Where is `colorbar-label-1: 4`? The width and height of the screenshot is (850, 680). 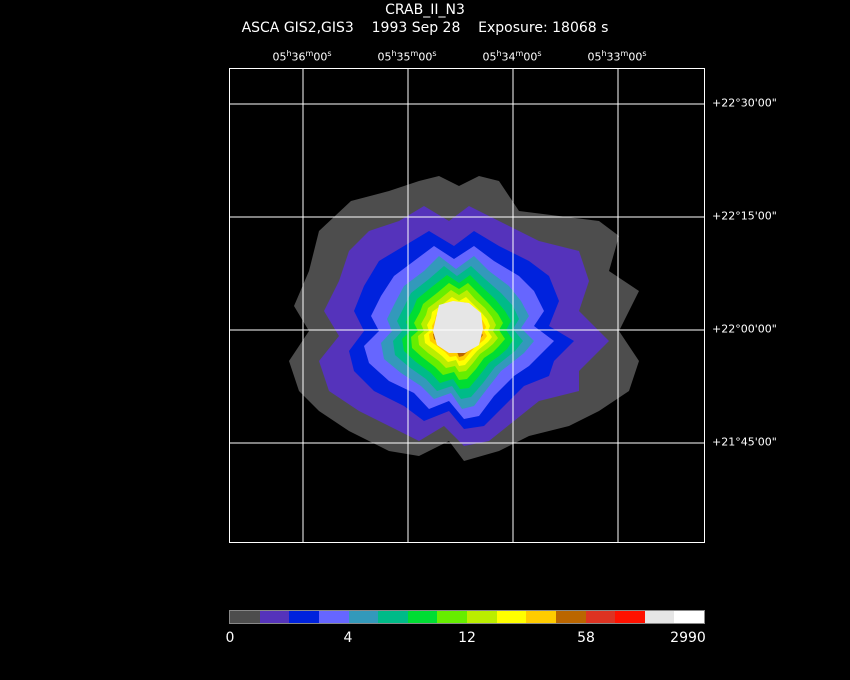 colorbar-label-1: 4 is located at coordinates (348, 638).